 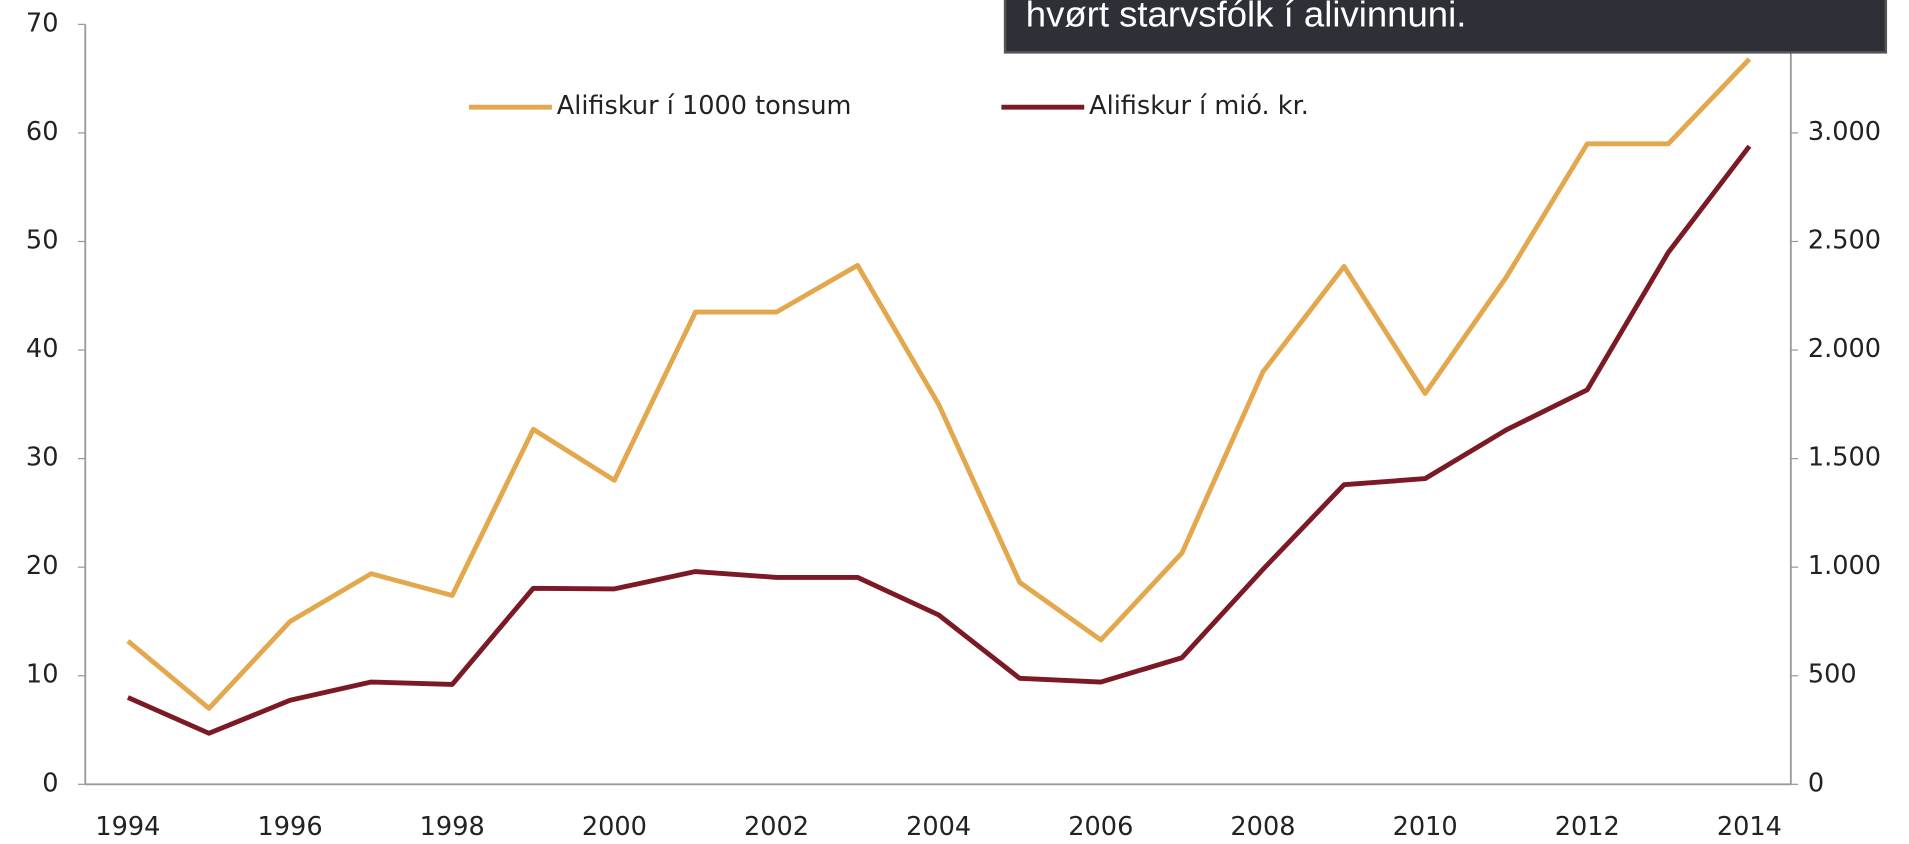 What do you see at coordinates (1844, 349) in the screenshot?
I see `y2-tick-label: 2.000` at bounding box center [1844, 349].